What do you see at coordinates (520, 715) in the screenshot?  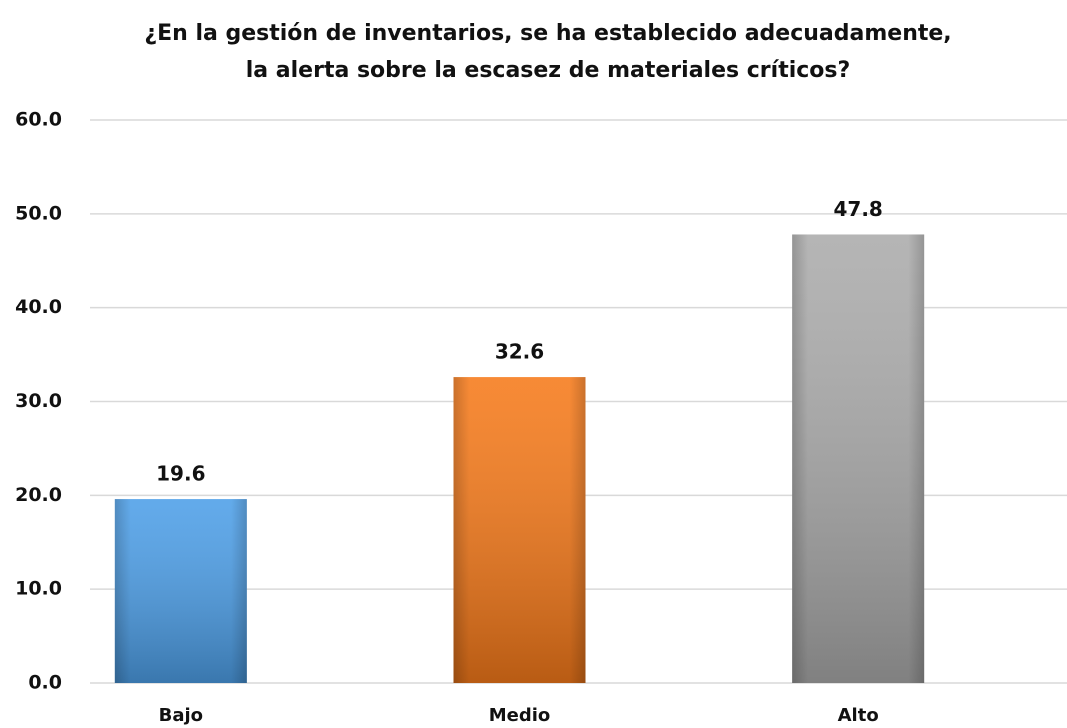 I see `x-tick-label: Medio` at bounding box center [520, 715].